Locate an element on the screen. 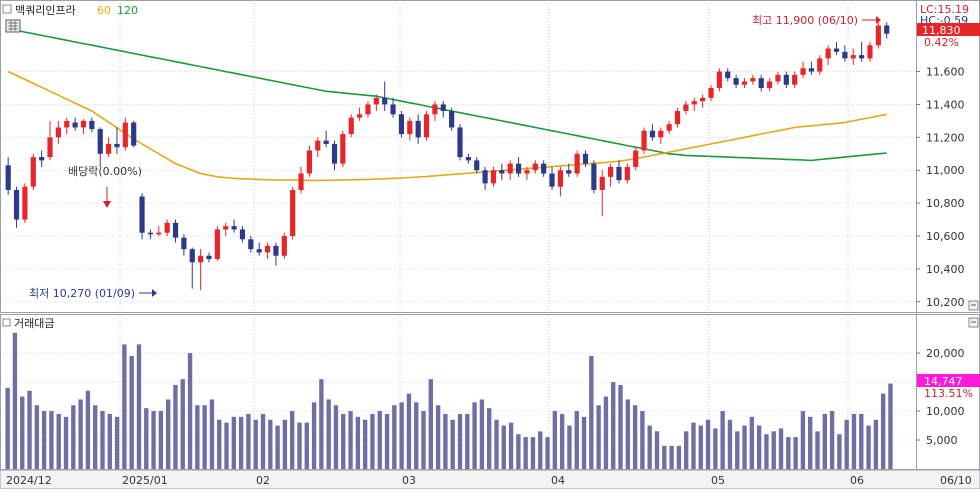 This screenshot has width=980, height=493. low-arrowhead is located at coordinates (154, 293).